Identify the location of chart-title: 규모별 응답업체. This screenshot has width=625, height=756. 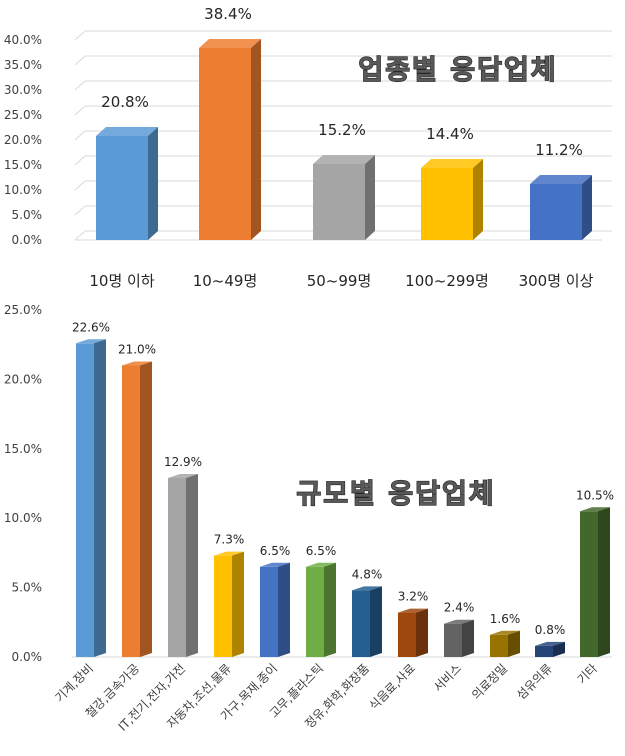
(395, 494).